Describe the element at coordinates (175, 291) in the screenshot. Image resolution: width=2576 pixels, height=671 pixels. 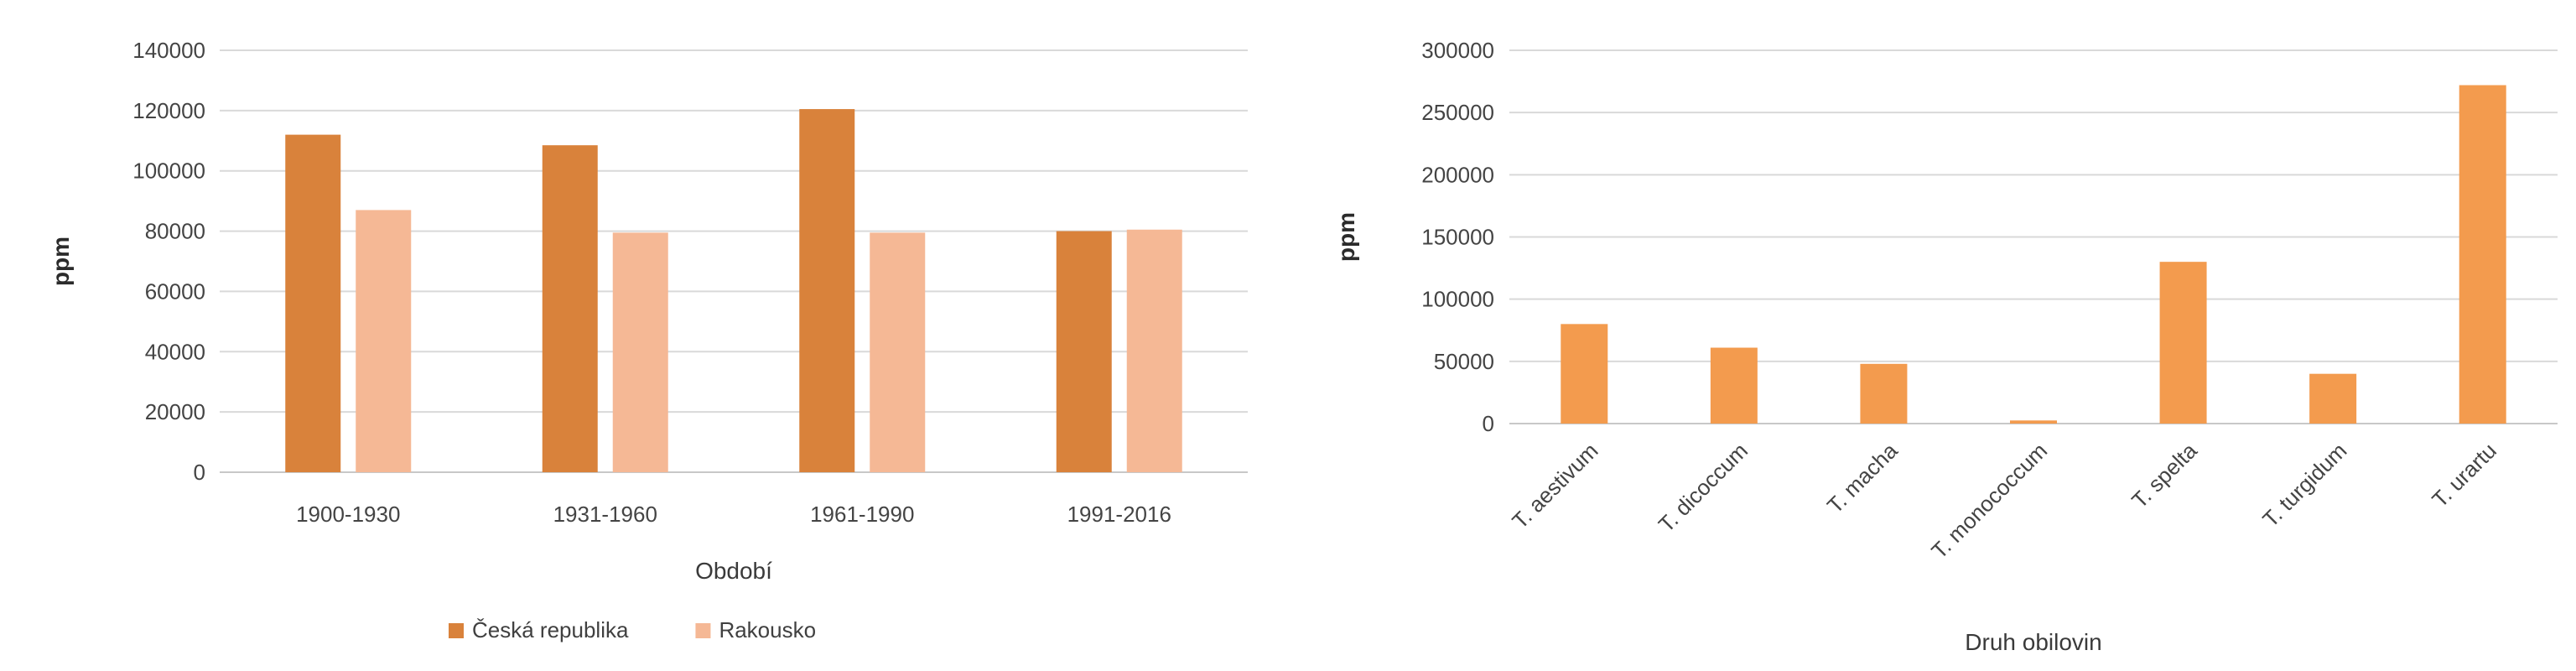
I see `y-tick-label: 60000` at that location.